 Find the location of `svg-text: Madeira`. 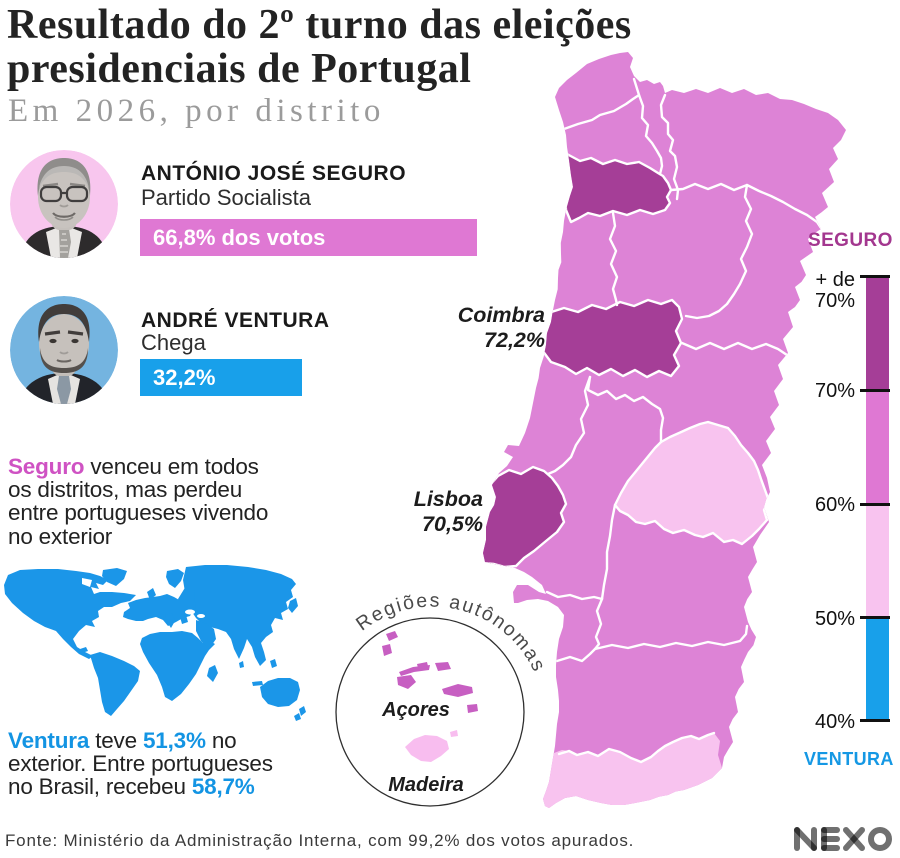

svg-text: Madeira is located at coordinates (426, 785).